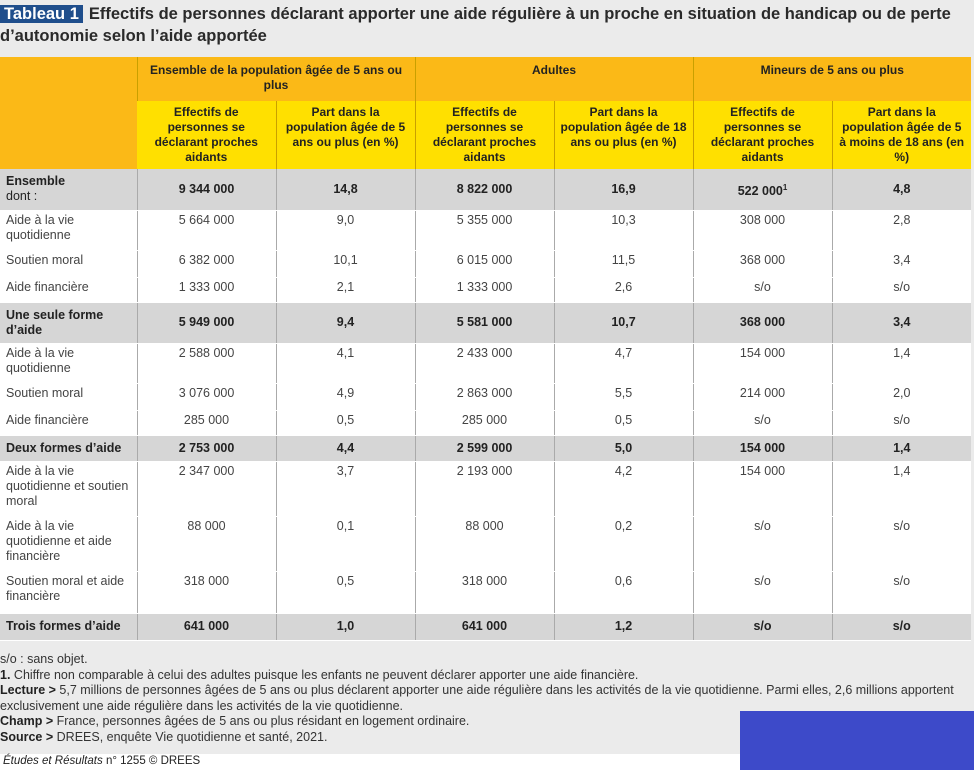  I want to click on table-cell: 16,9, so click(623, 190).